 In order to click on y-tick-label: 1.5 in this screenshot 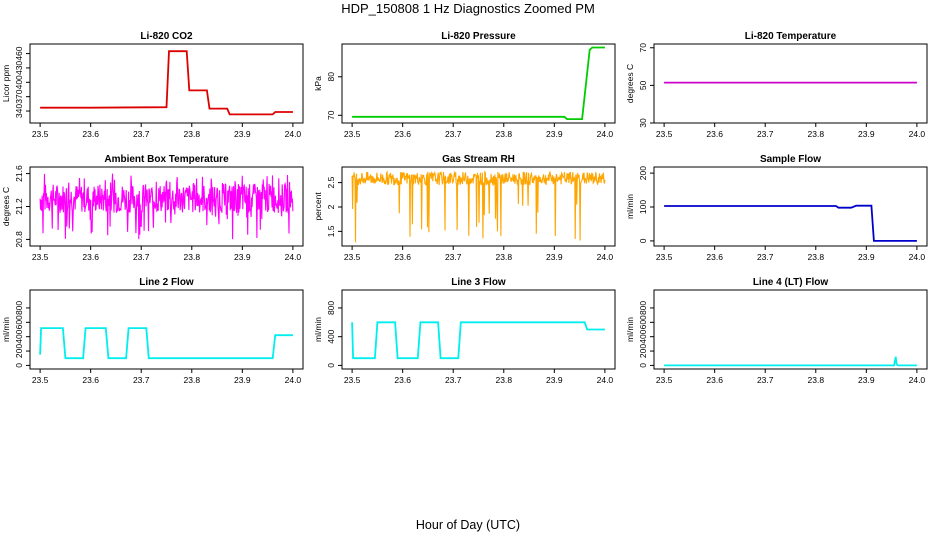, I will do `click(331, 231)`.